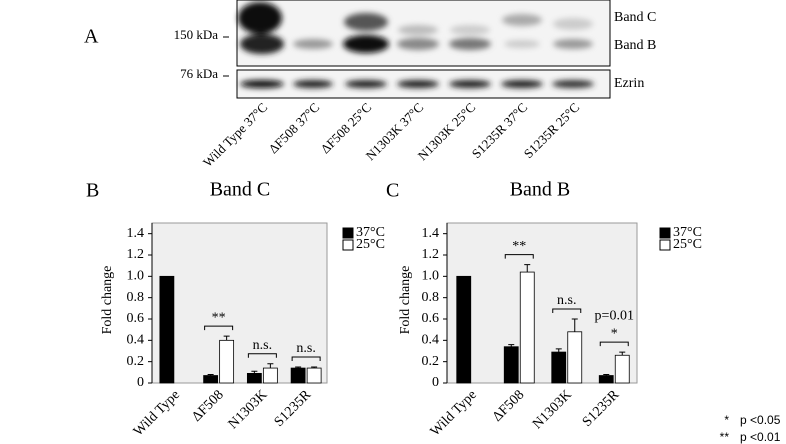  I want to click on lane-label: Wild Type 37°C, so click(235, 135).